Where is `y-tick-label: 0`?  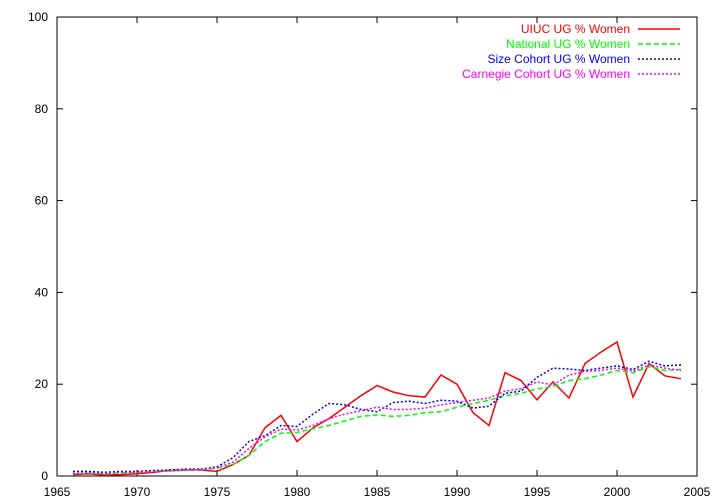 y-tick-label: 0 is located at coordinates (44, 476).